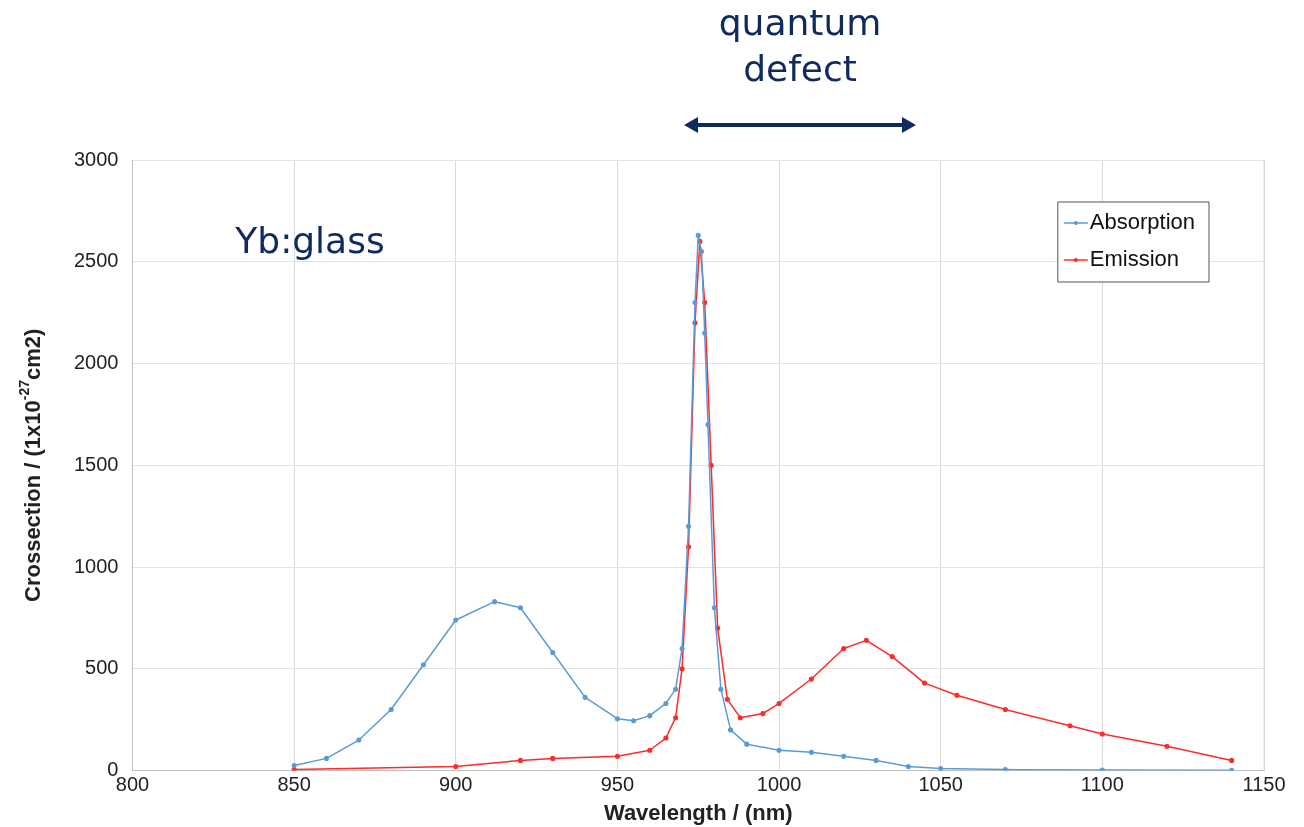 This screenshot has height=827, width=1304. What do you see at coordinates (96, 362) in the screenshot?
I see `y-tick-label: 2000` at bounding box center [96, 362].